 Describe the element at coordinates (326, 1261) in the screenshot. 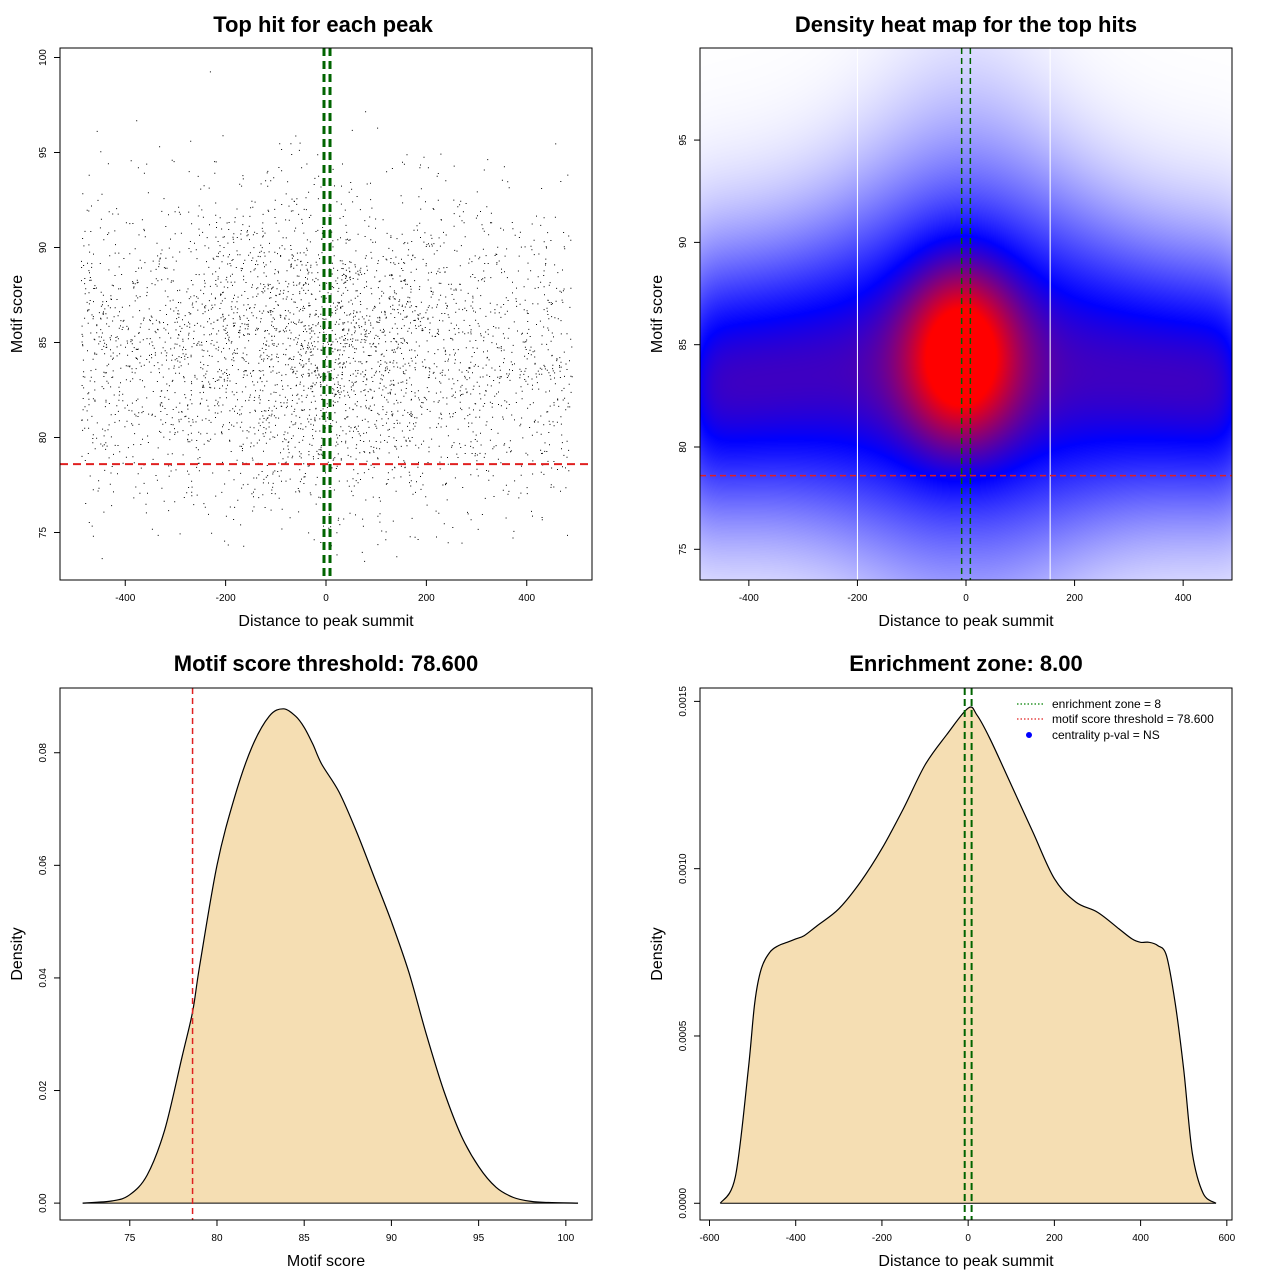

I see `score-density-x-label: Motif score` at that location.